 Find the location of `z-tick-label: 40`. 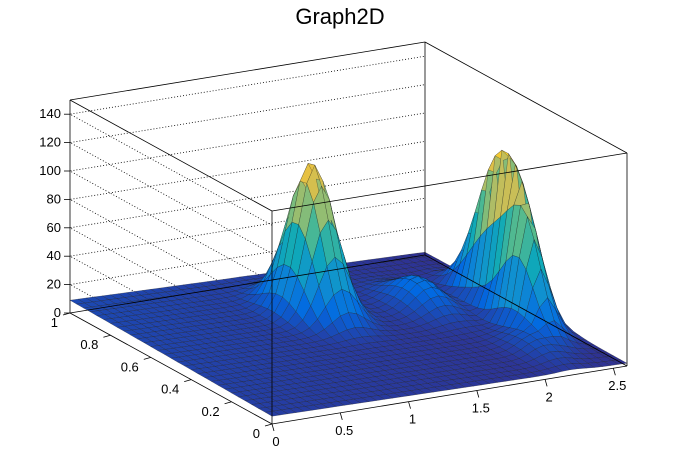

z-tick-label: 40 is located at coordinates (54, 255).